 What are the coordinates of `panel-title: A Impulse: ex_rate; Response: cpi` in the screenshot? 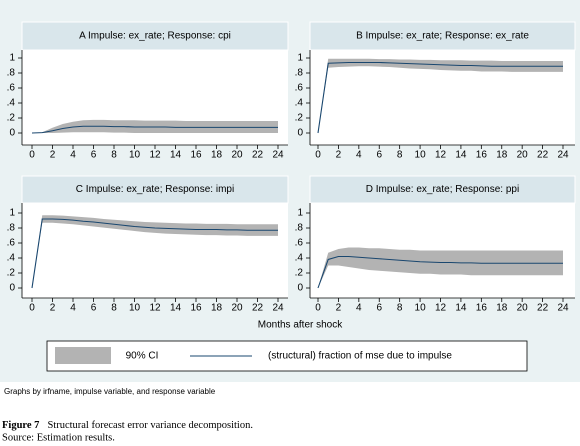 It's located at (155, 36).